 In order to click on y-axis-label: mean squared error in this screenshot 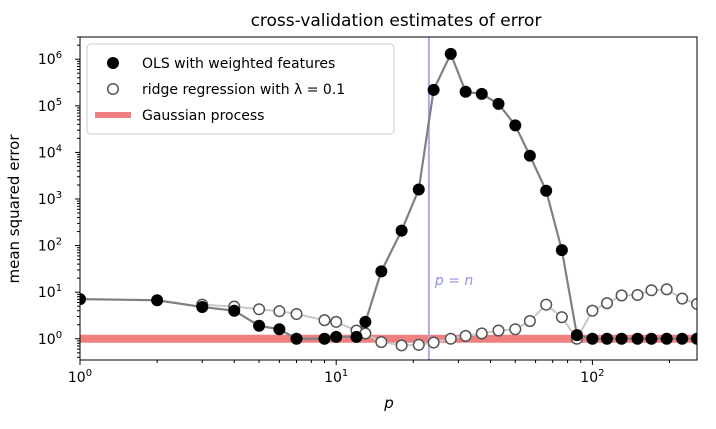, I will do `click(14, 209)`.